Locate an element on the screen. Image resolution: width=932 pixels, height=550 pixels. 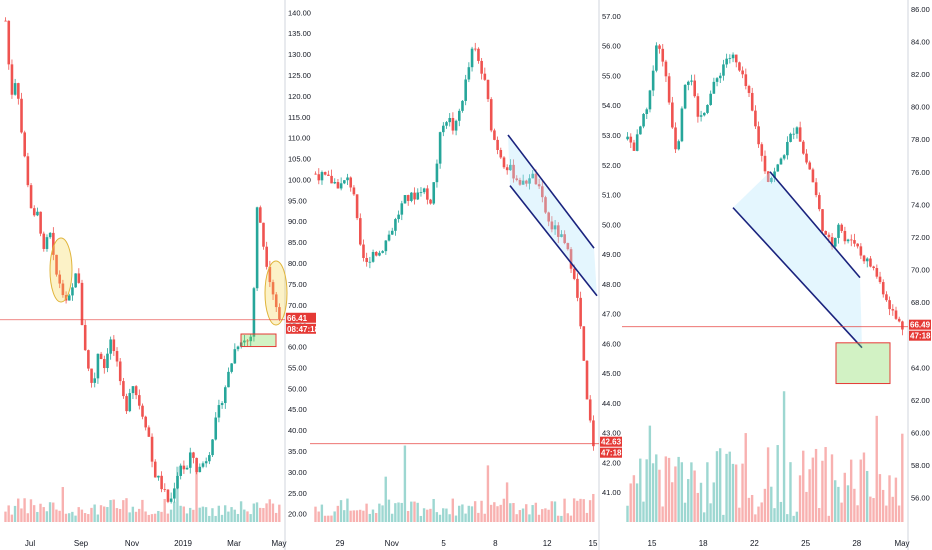
current-price-label: 66.49 is located at coordinates (920, 325).